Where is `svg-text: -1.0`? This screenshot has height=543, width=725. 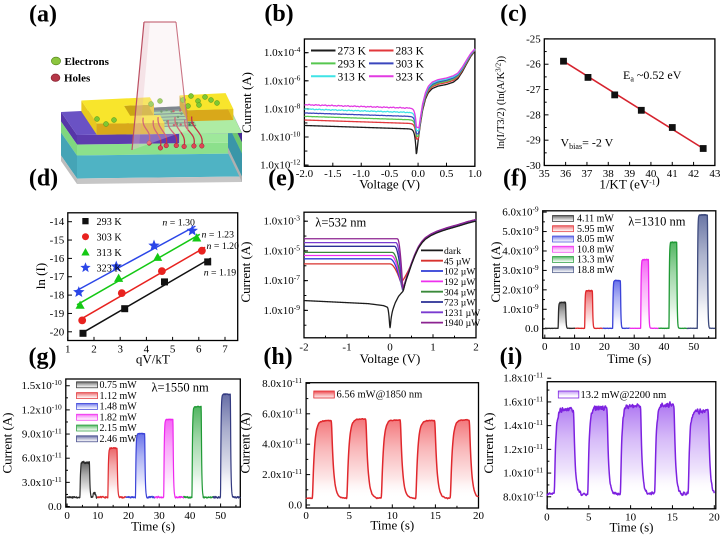 svg-text: -1.0 is located at coordinates (361, 174).